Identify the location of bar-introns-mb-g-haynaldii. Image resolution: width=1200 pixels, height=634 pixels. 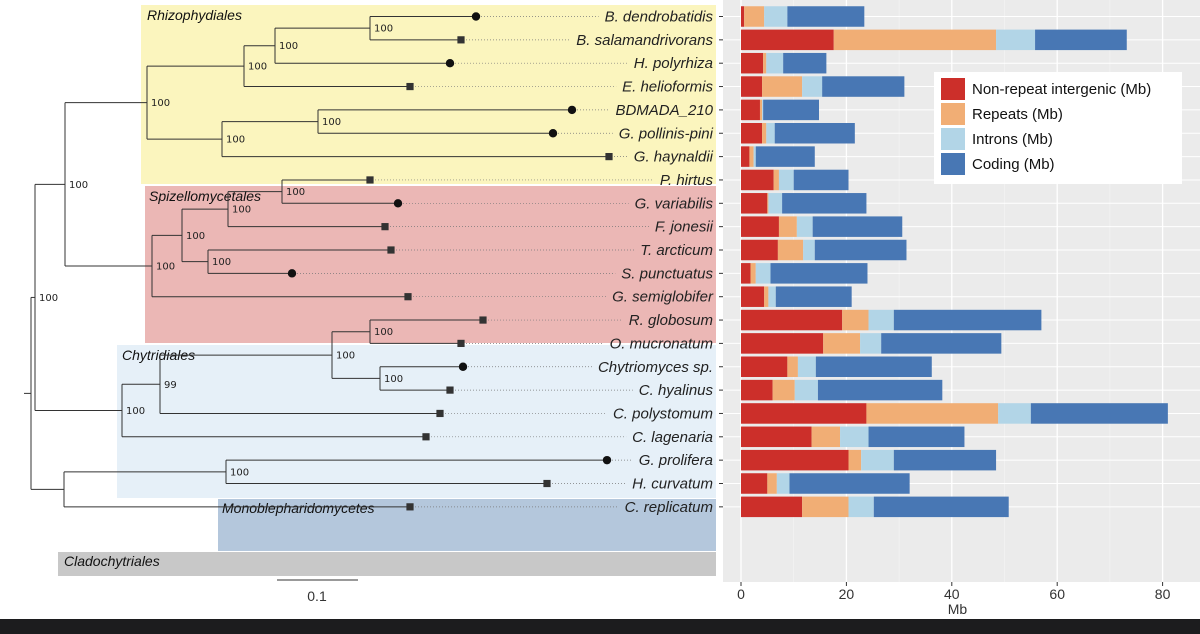
(754, 156).